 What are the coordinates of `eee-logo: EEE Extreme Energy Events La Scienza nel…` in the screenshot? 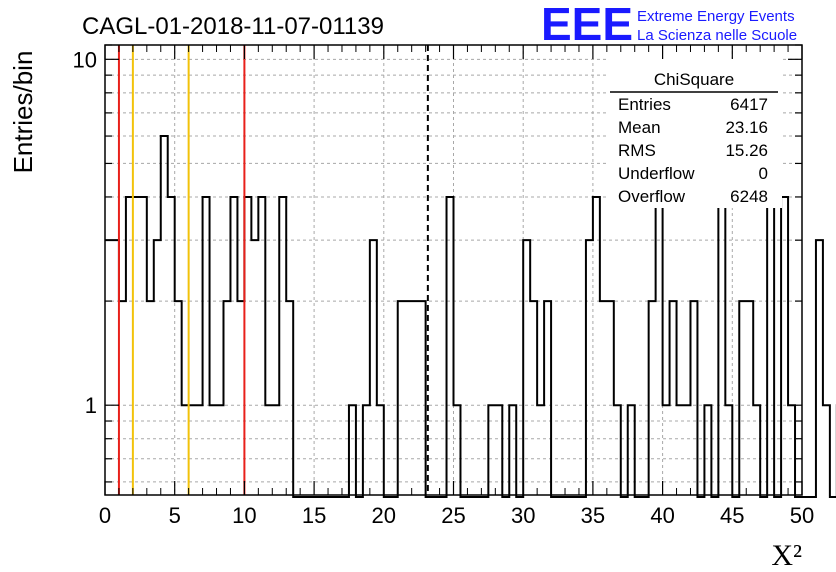 It's located at (669, 25).